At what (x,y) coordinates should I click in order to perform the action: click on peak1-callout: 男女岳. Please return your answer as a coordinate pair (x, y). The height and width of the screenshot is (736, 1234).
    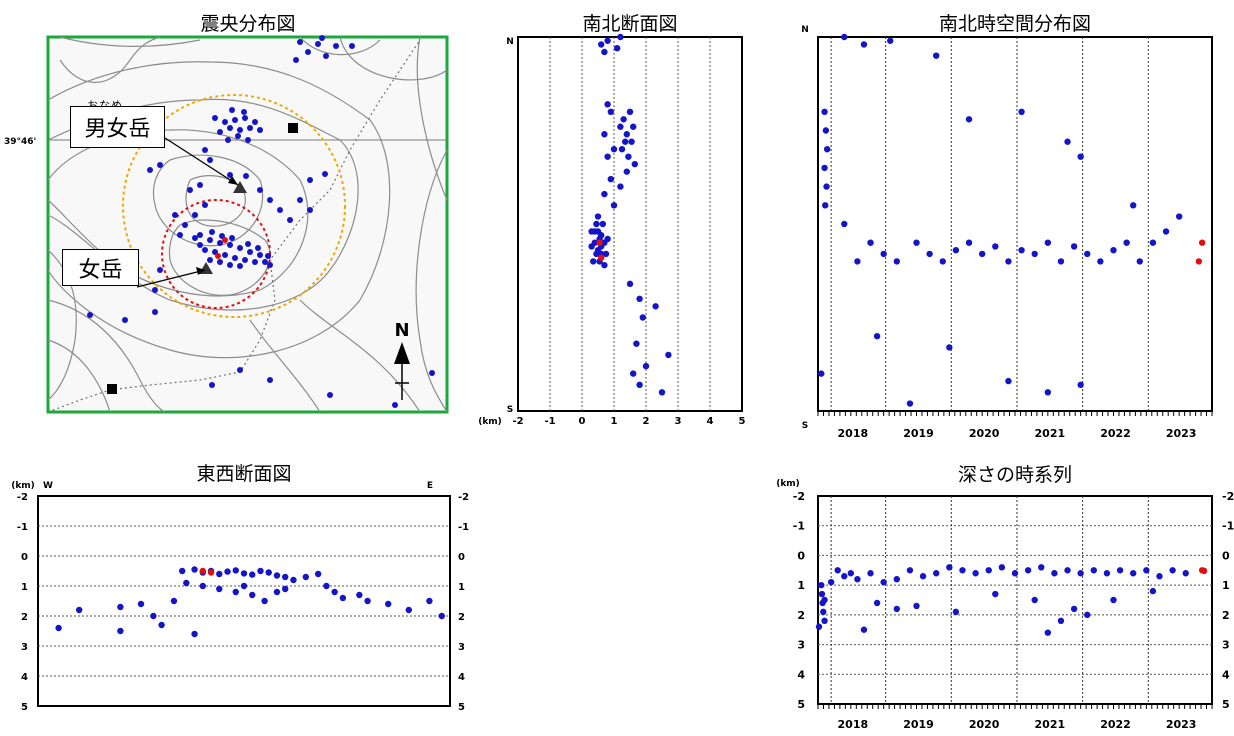
    Looking at the image, I should click on (117, 127).